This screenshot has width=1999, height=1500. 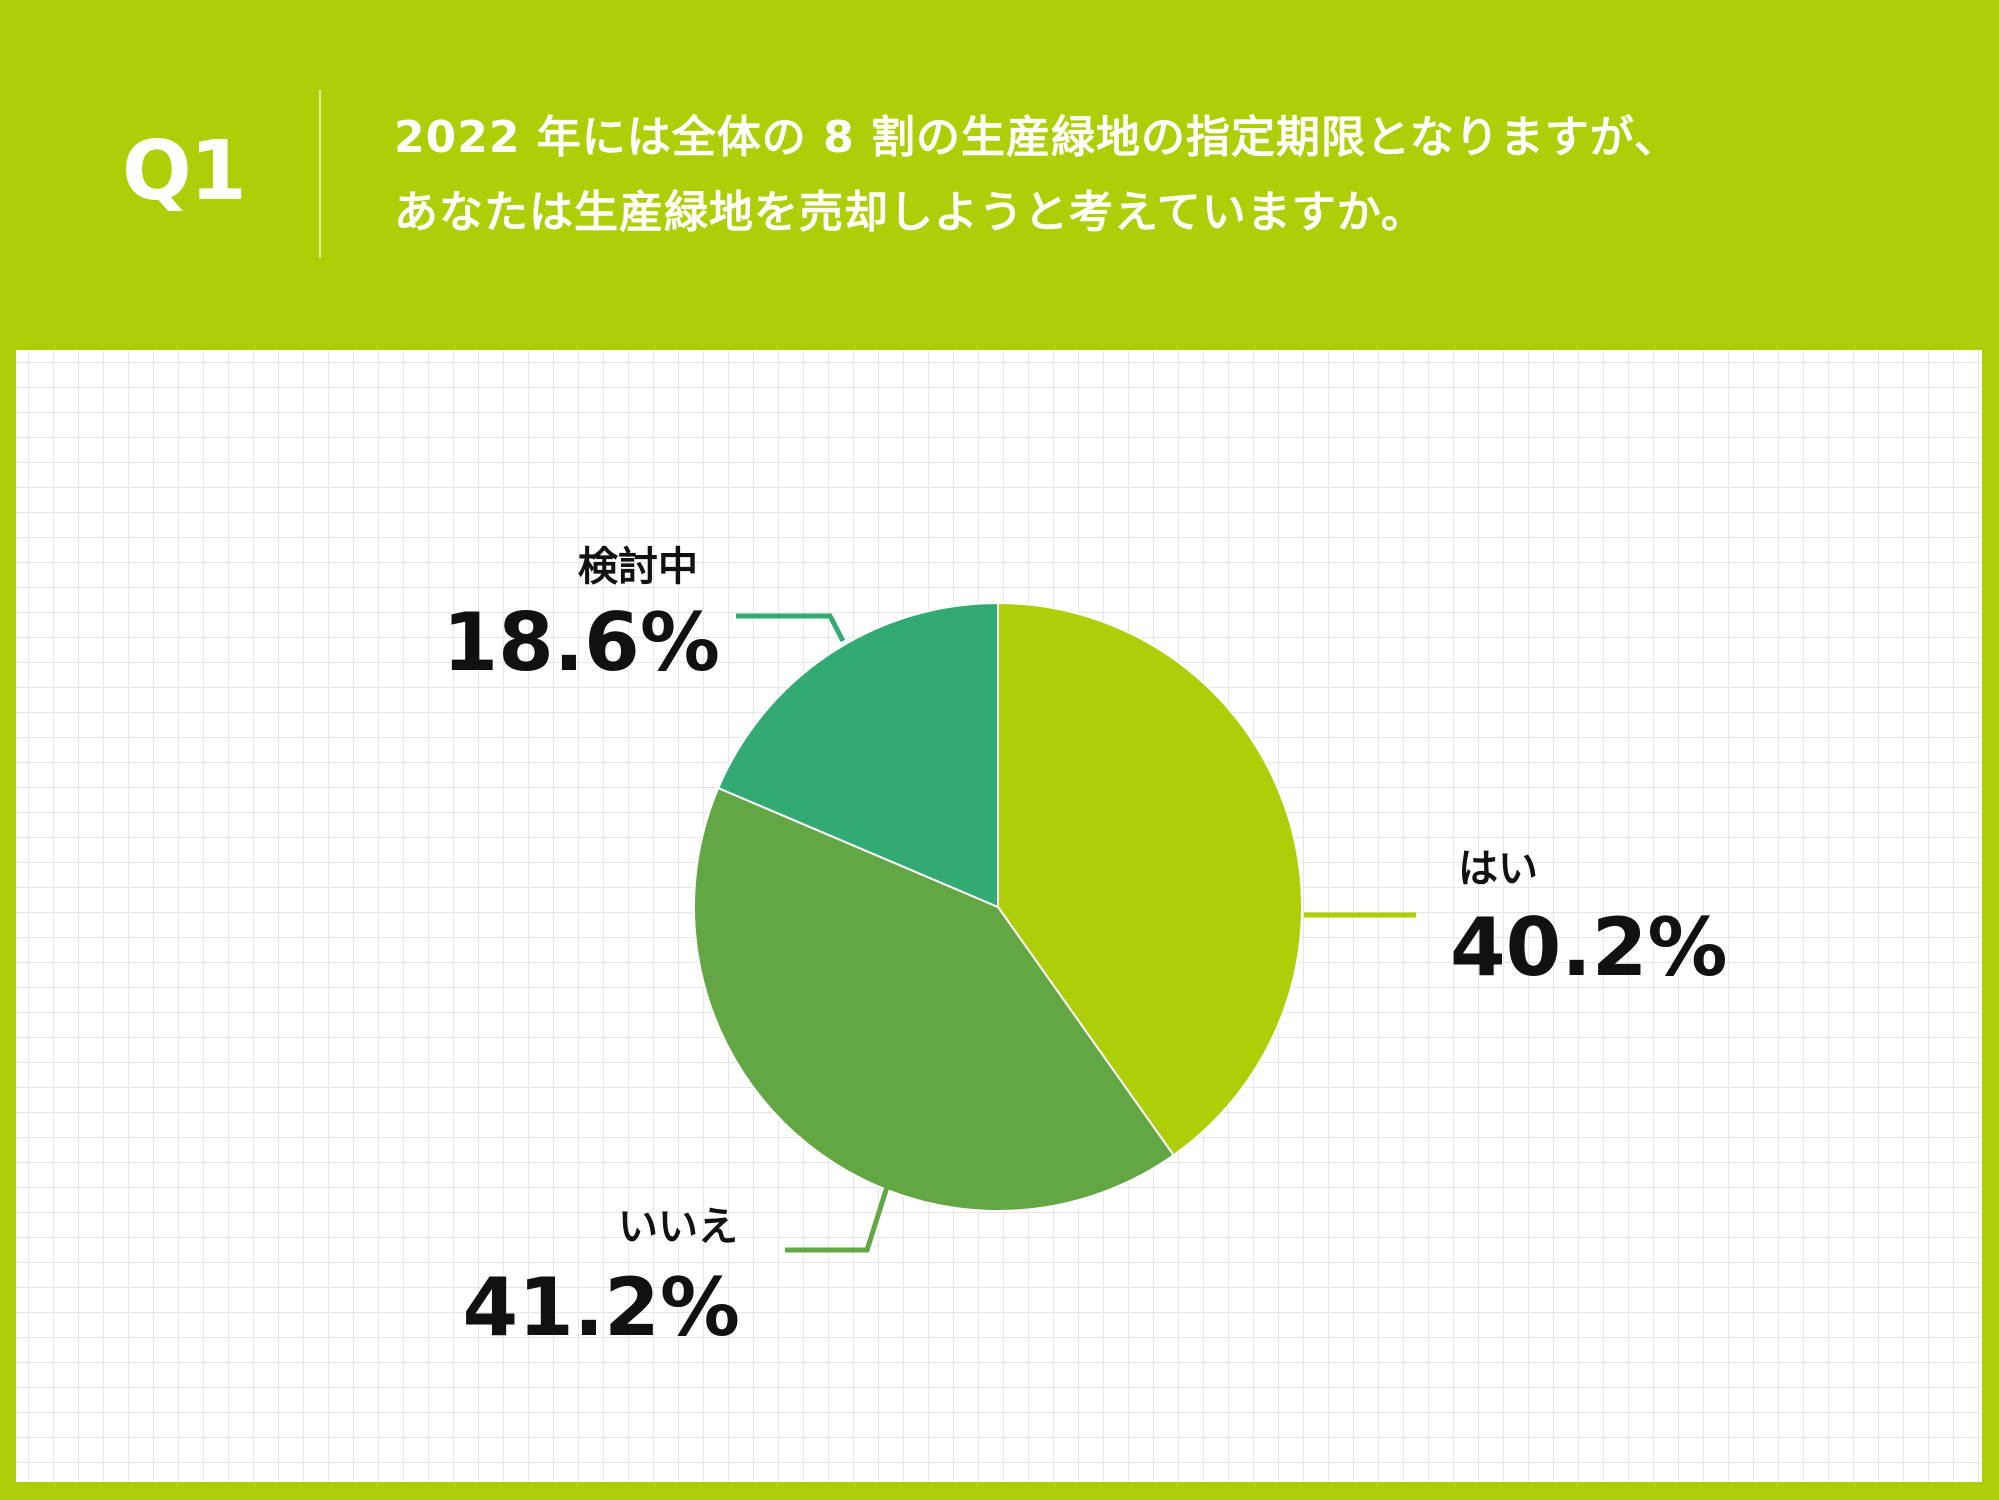 I want to click on slice-name-label: はい, so click(x=1498, y=869).